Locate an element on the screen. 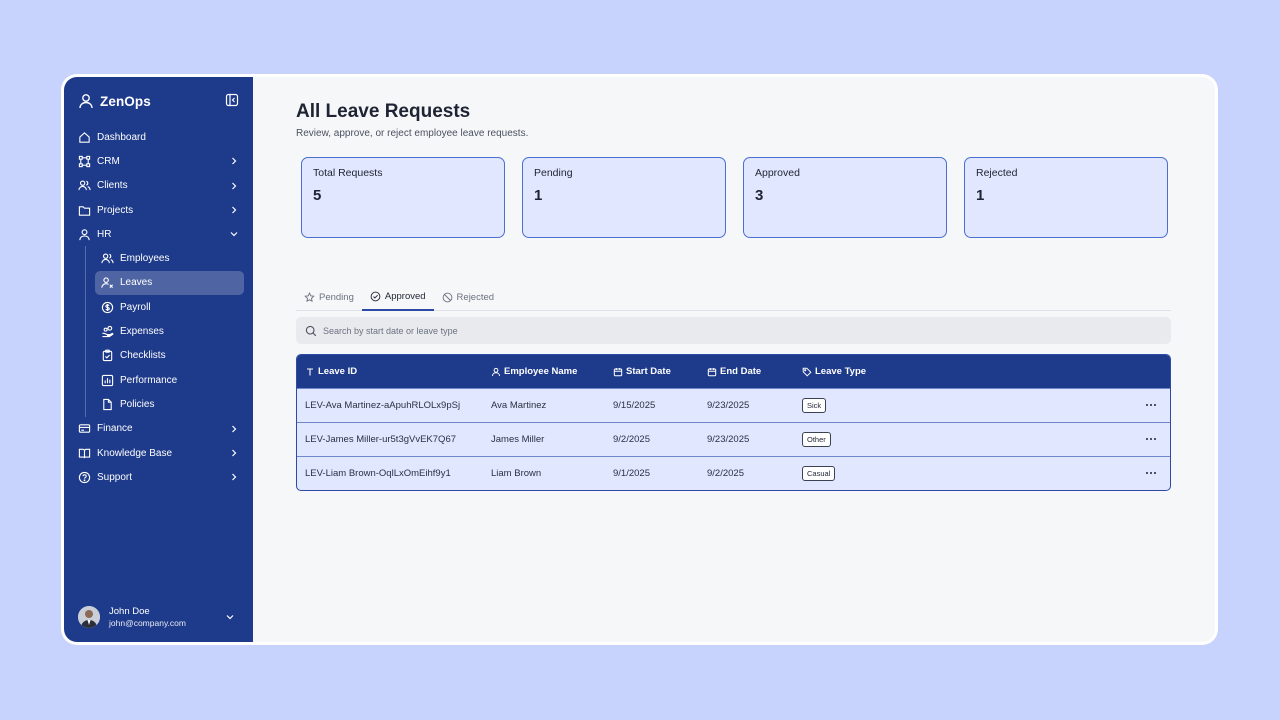 The image size is (1280, 720). chart-icon is located at coordinates (107, 380).